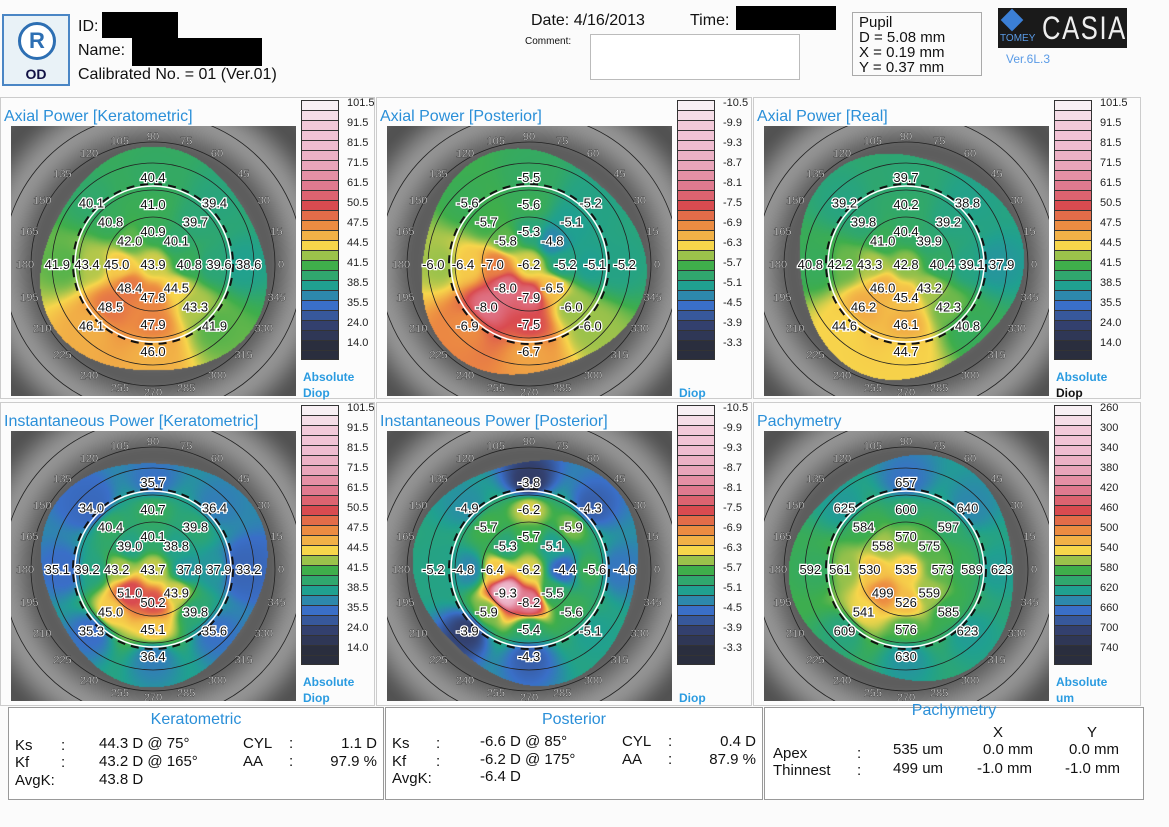 This screenshot has height=827, width=1169. I want to click on map-value: 573, so click(942, 569).